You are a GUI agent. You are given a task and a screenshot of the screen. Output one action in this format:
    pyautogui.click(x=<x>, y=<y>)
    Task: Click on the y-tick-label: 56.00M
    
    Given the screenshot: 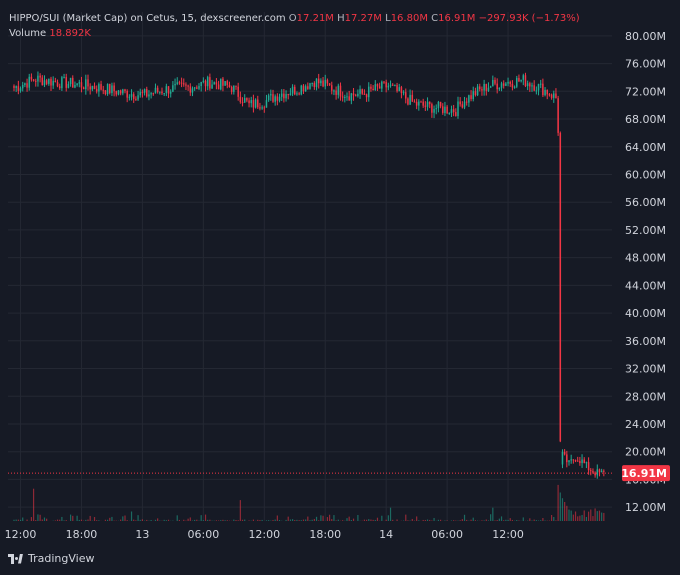 What is the action you would take?
    pyautogui.click(x=645, y=202)
    